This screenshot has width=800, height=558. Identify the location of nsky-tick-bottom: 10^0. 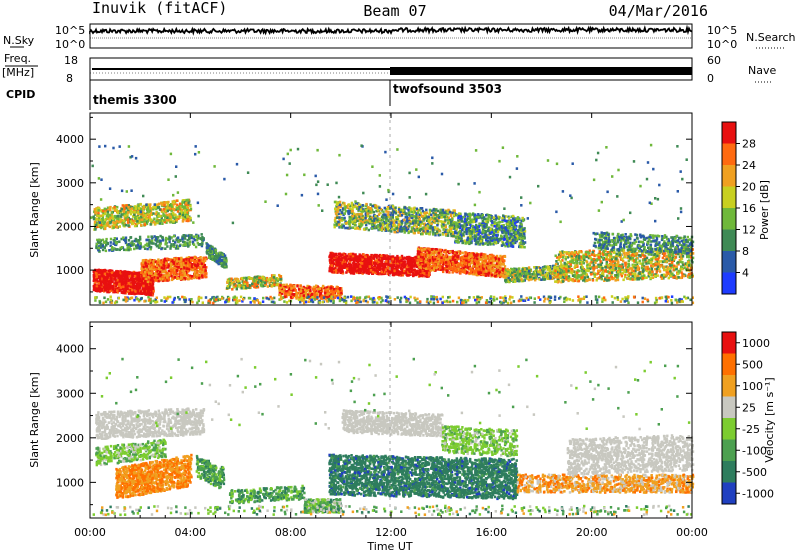
(70, 44).